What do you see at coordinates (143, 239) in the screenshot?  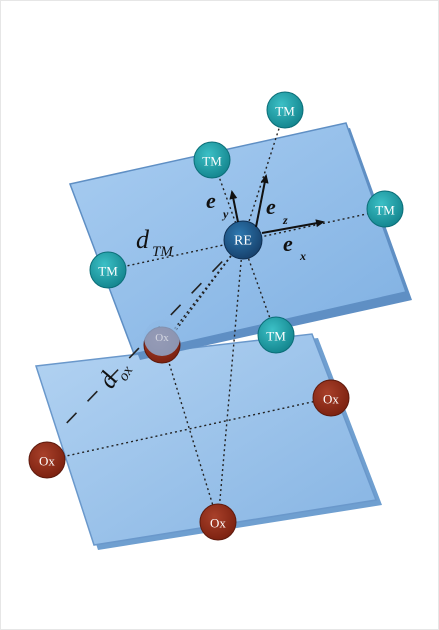 I see `svg-text: d` at bounding box center [143, 239].